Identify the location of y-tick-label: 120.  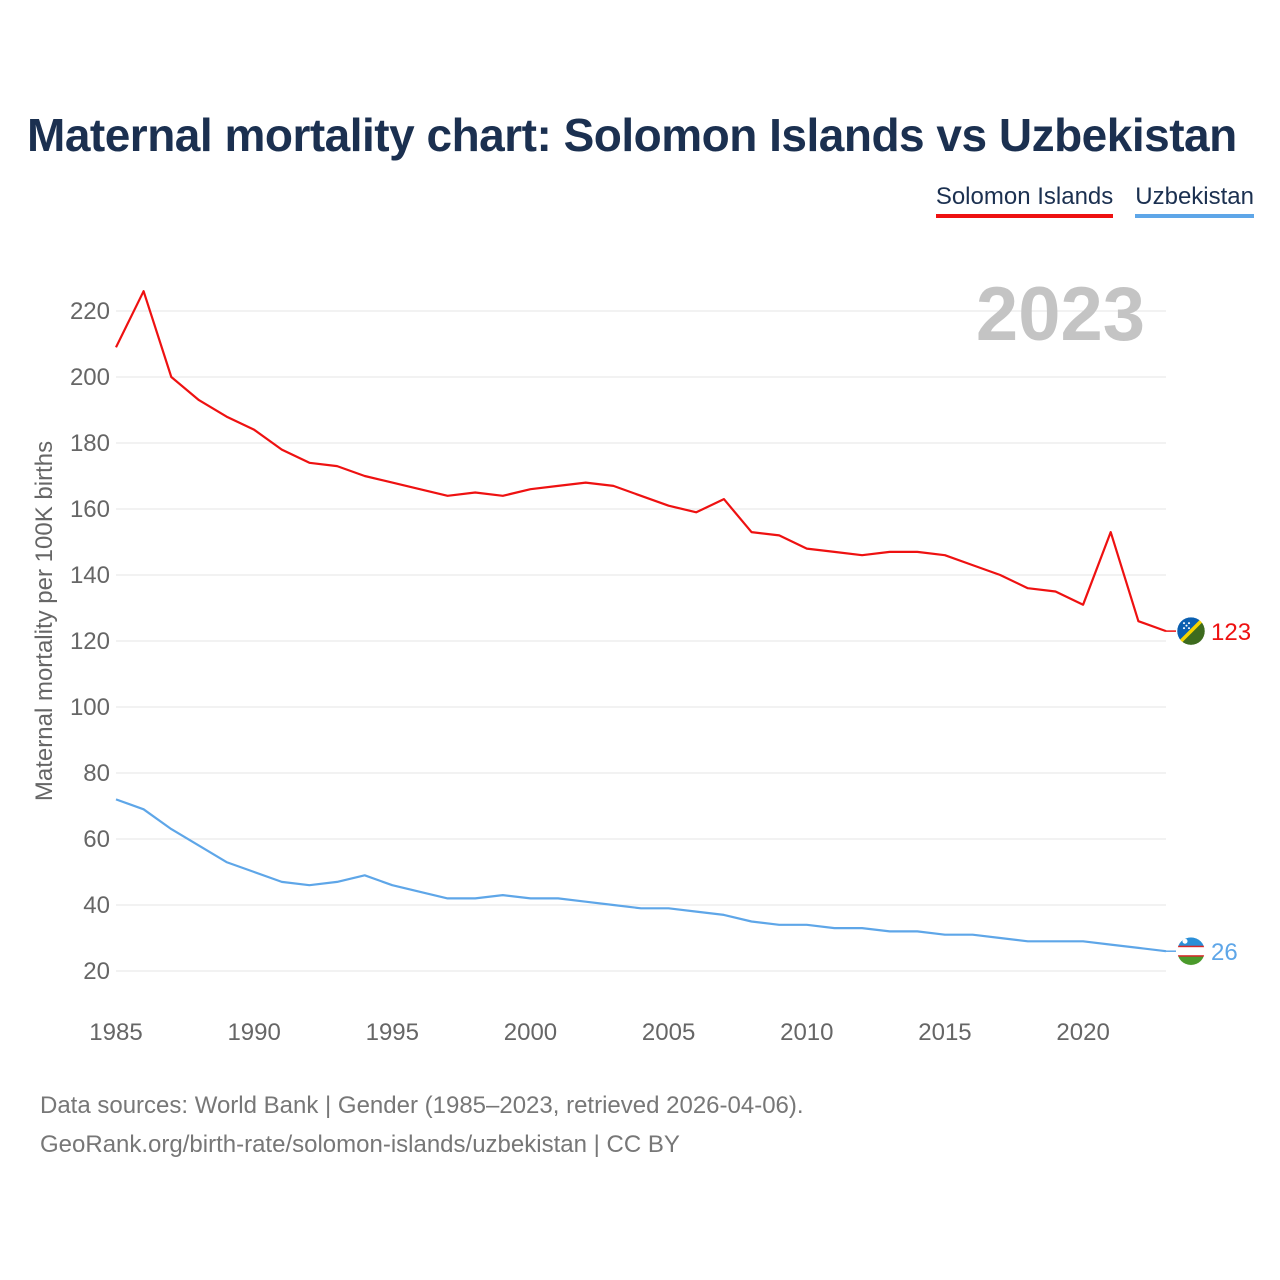
(90, 641).